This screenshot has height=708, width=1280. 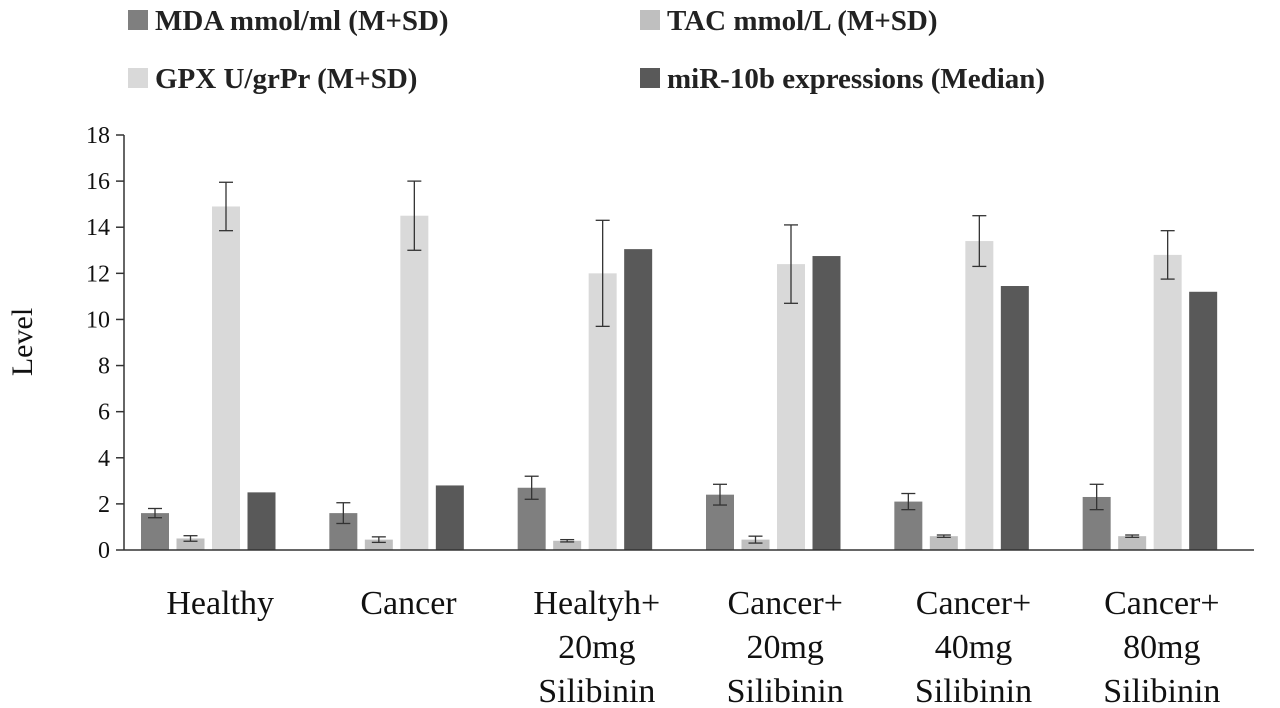 I want to click on y-tick-label: 6, so click(x=104, y=413).